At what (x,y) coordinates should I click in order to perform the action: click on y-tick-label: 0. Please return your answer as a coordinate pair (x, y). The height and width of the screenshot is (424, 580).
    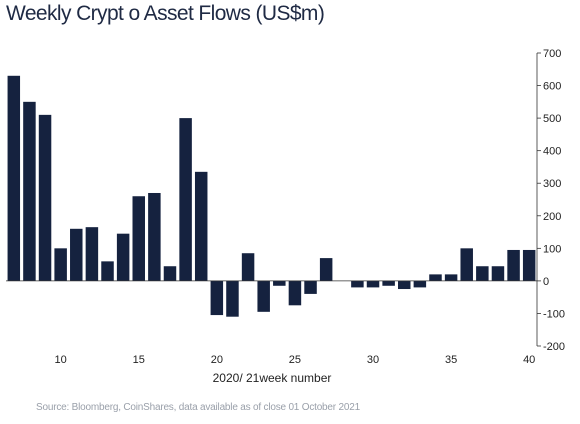
    Looking at the image, I should click on (546, 282).